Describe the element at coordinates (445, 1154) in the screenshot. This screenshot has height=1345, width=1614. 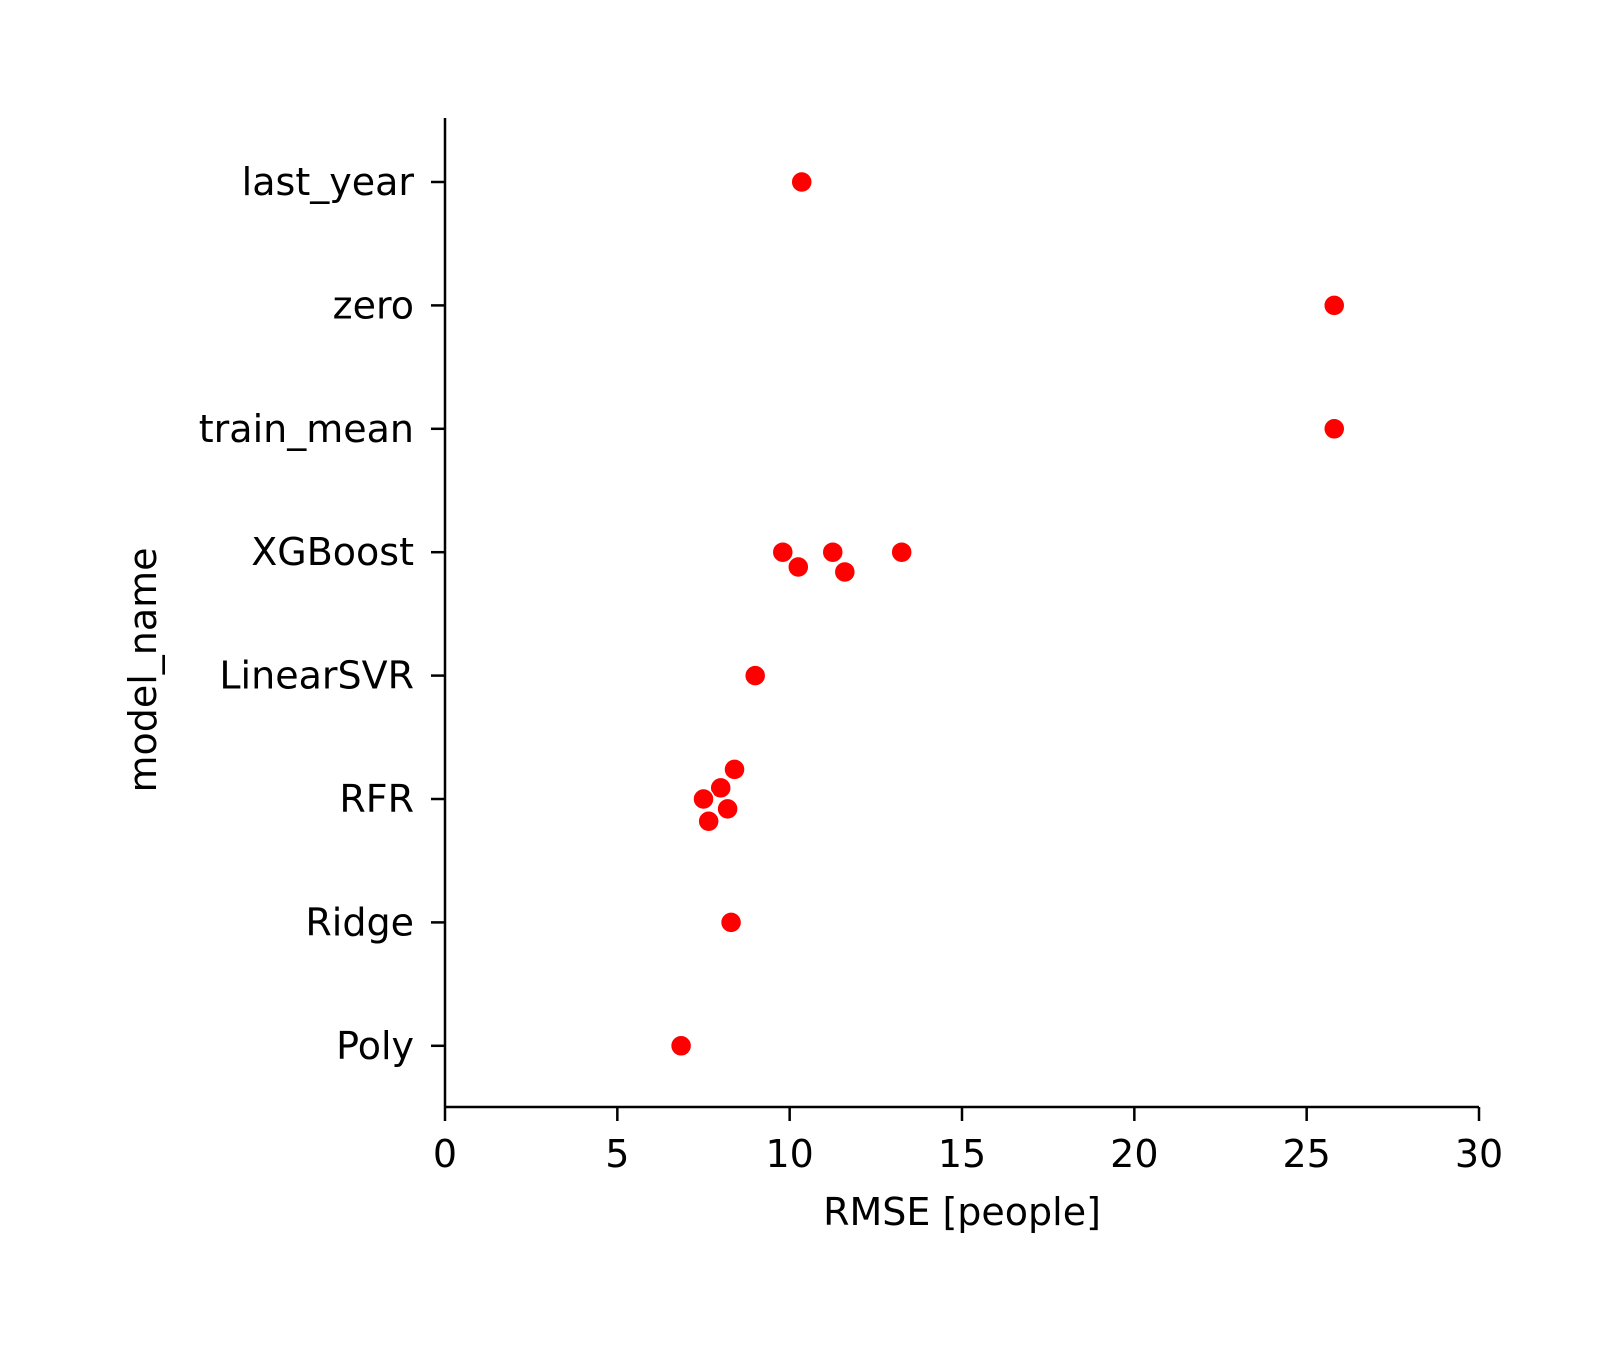
I see `x-tick-label: 0` at that location.